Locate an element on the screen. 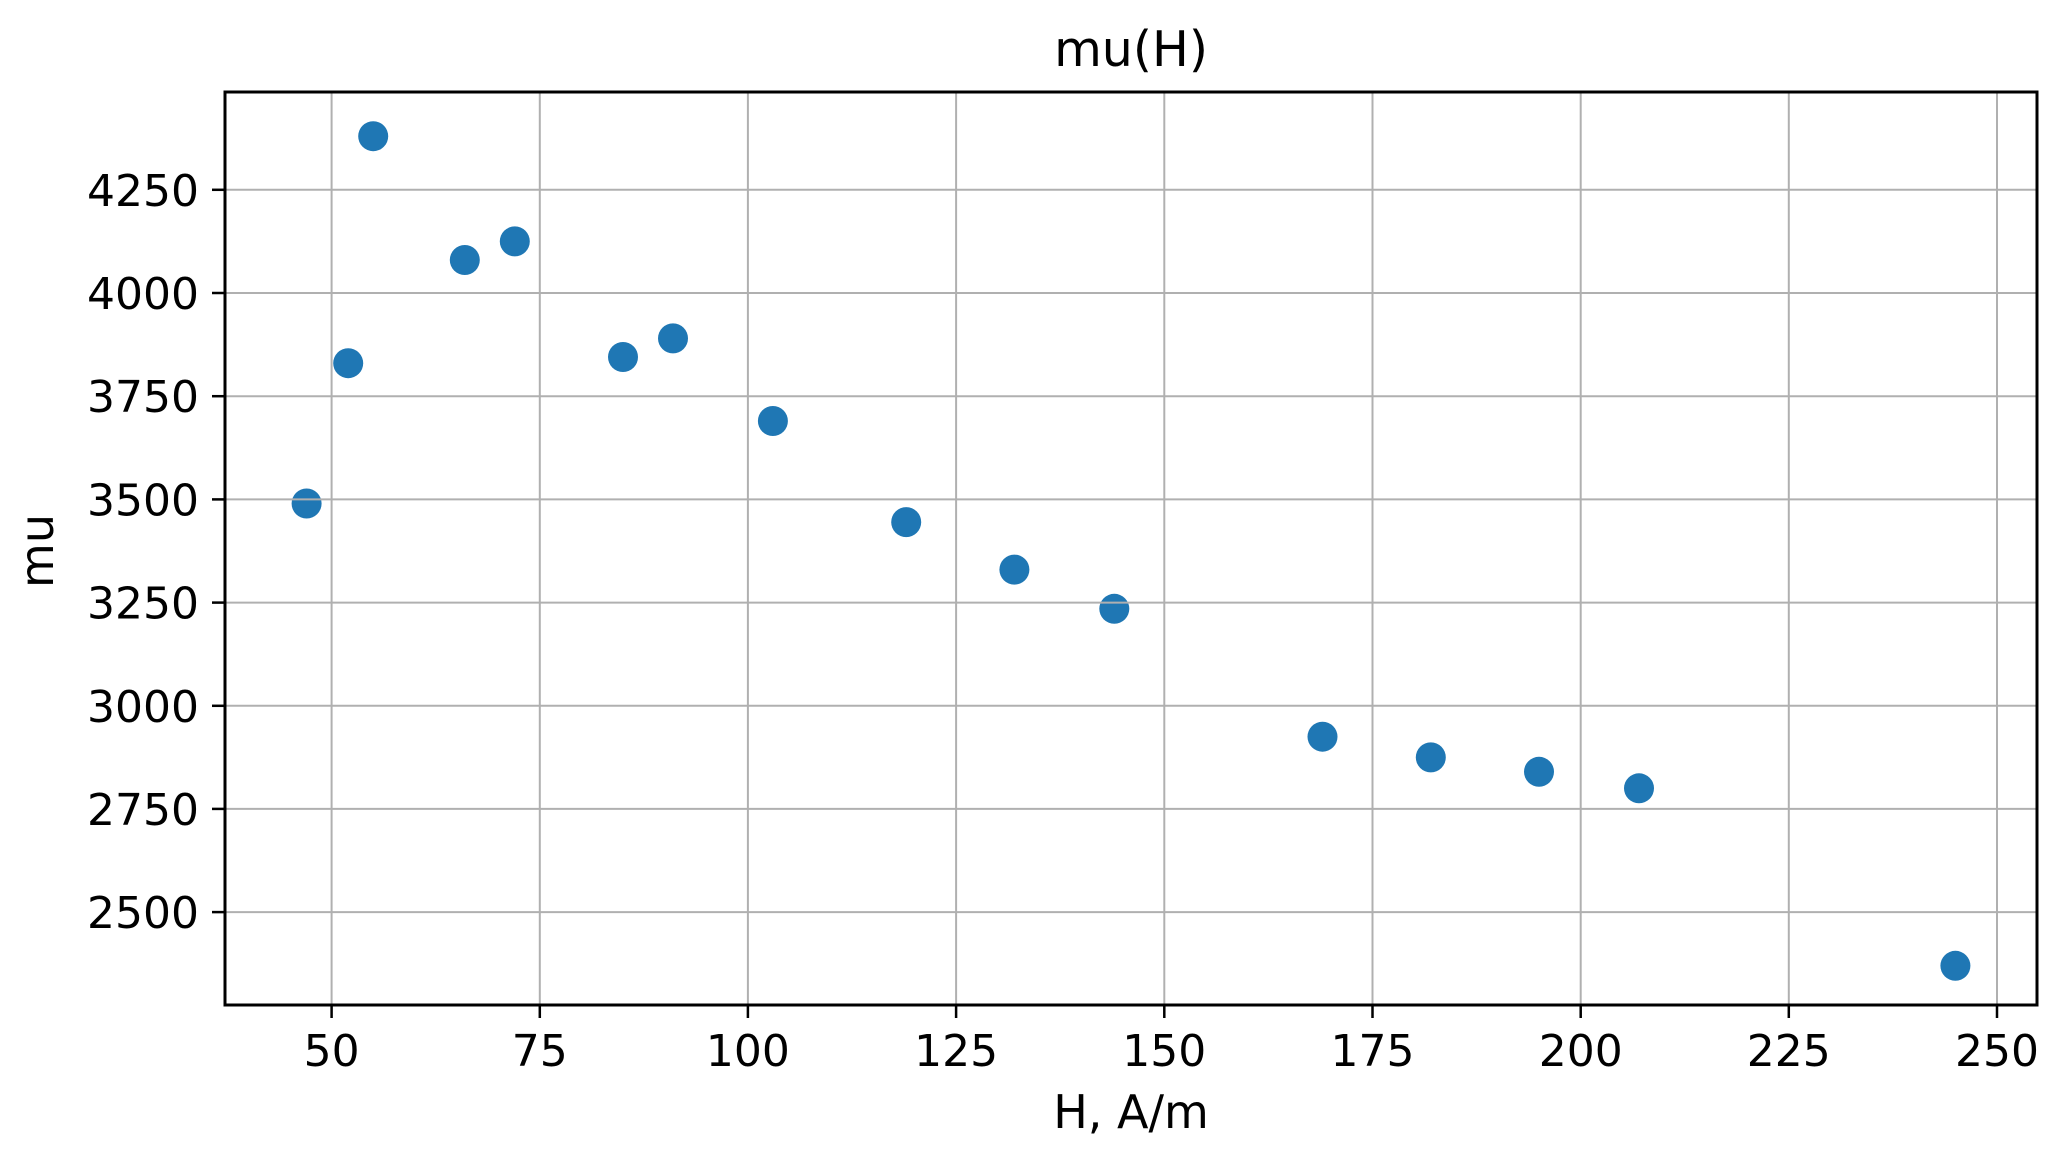  y-axis-label: mu is located at coordinates (37, 551).